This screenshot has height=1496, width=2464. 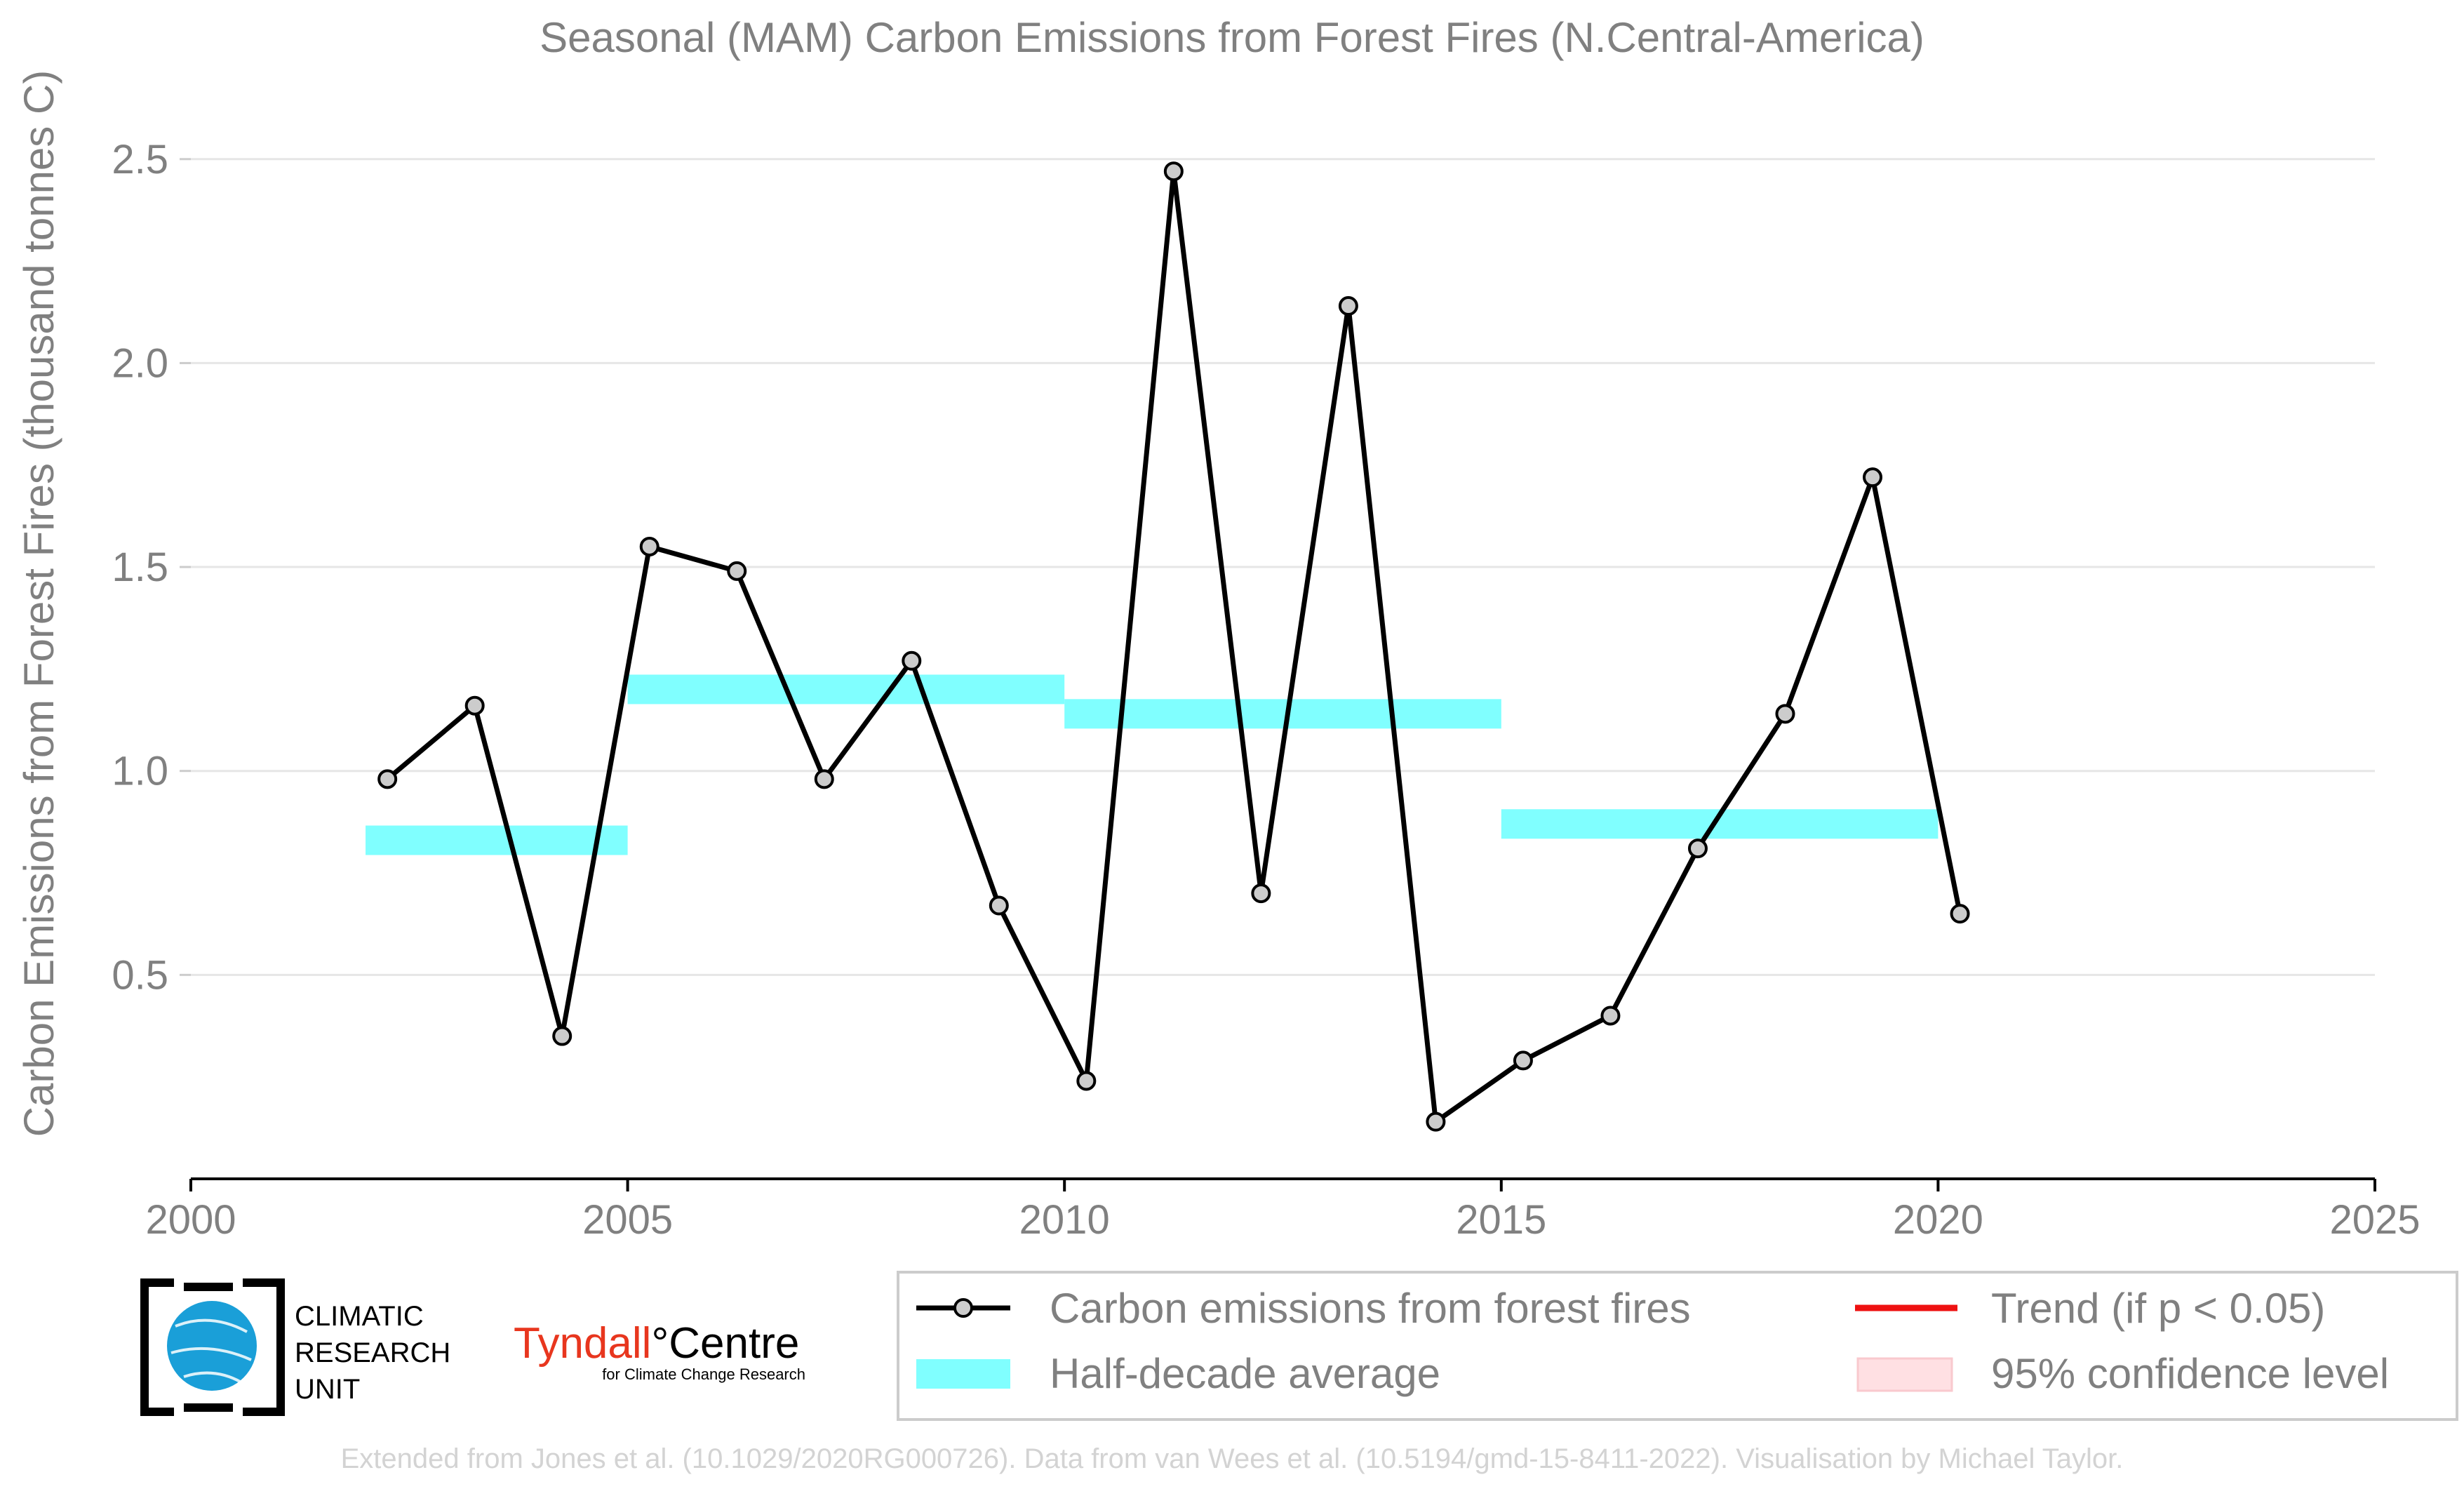 What do you see at coordinates (140, 363) in the screenshot?
I see `y-tick-label: 2.0` at bounding box center [140, 363].